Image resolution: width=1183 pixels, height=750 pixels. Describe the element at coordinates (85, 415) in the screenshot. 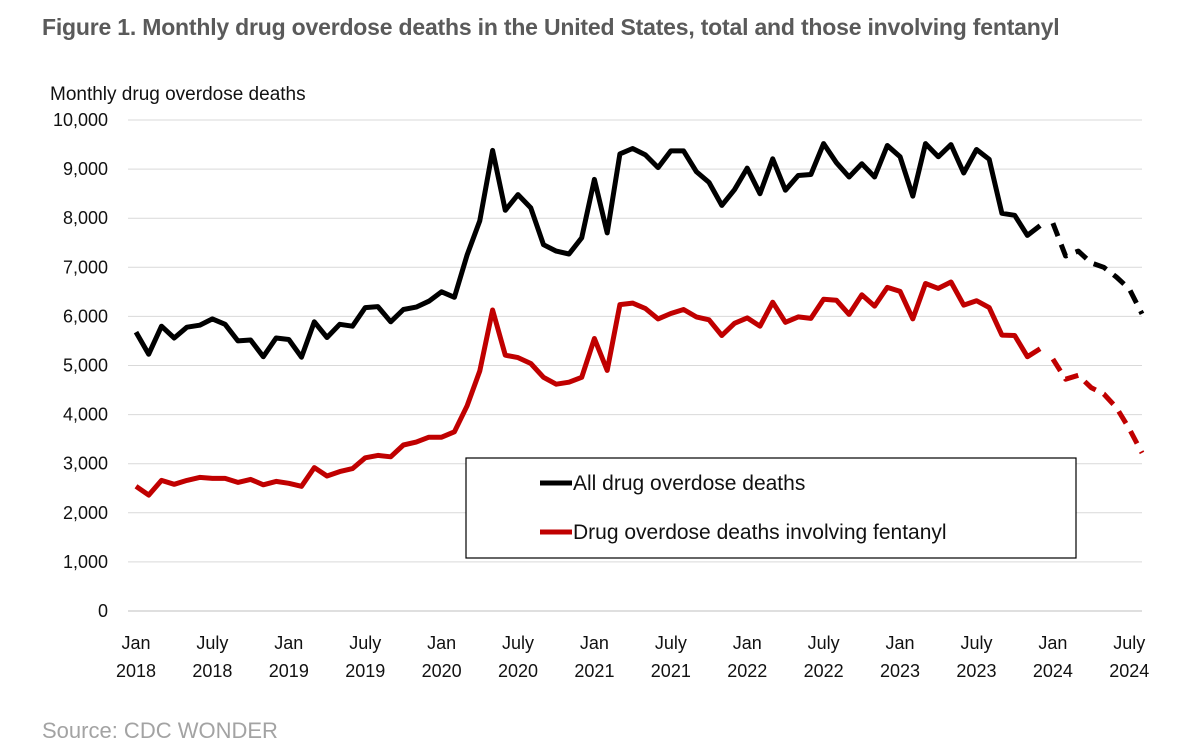

I see `y-tick-label: 4,000` at that location.